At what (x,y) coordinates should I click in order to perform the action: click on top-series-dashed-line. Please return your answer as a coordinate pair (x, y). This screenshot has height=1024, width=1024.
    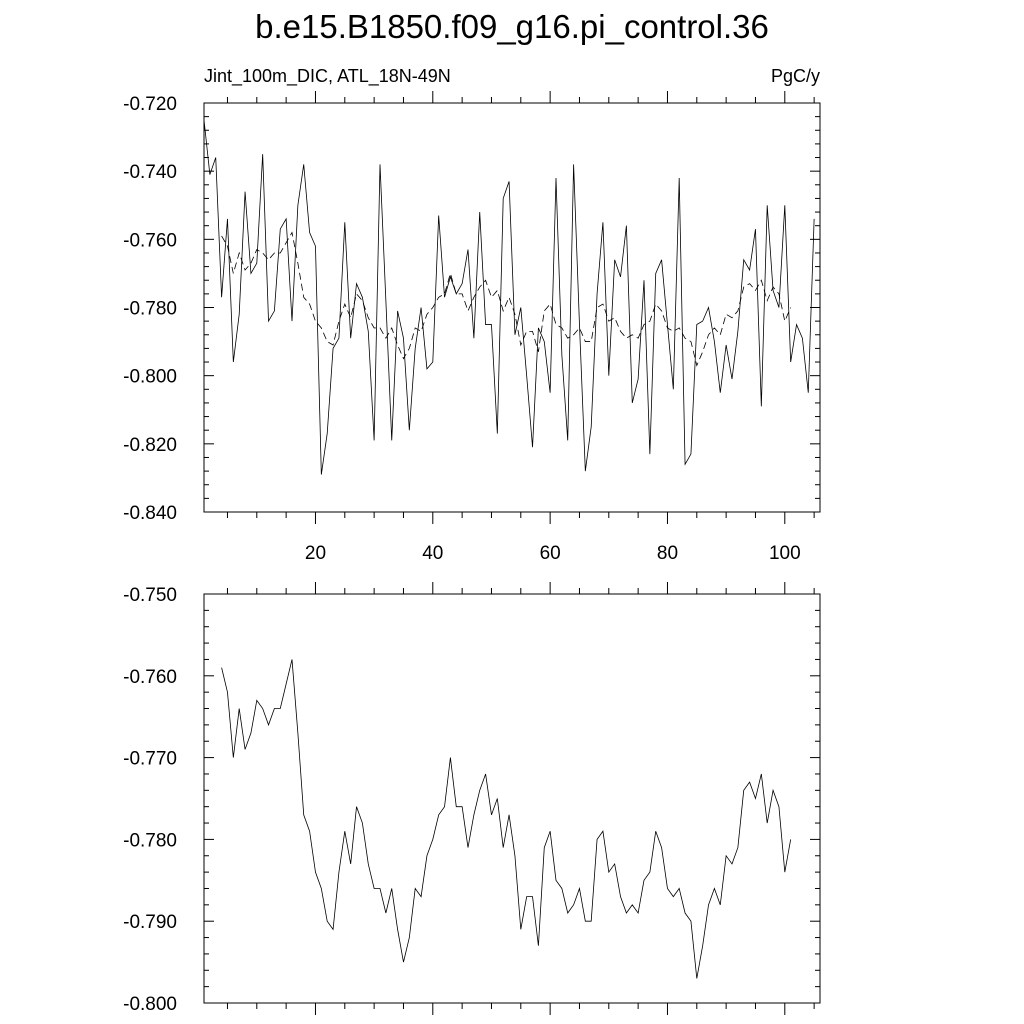
    Looking at the image, I should click on (506, 299).